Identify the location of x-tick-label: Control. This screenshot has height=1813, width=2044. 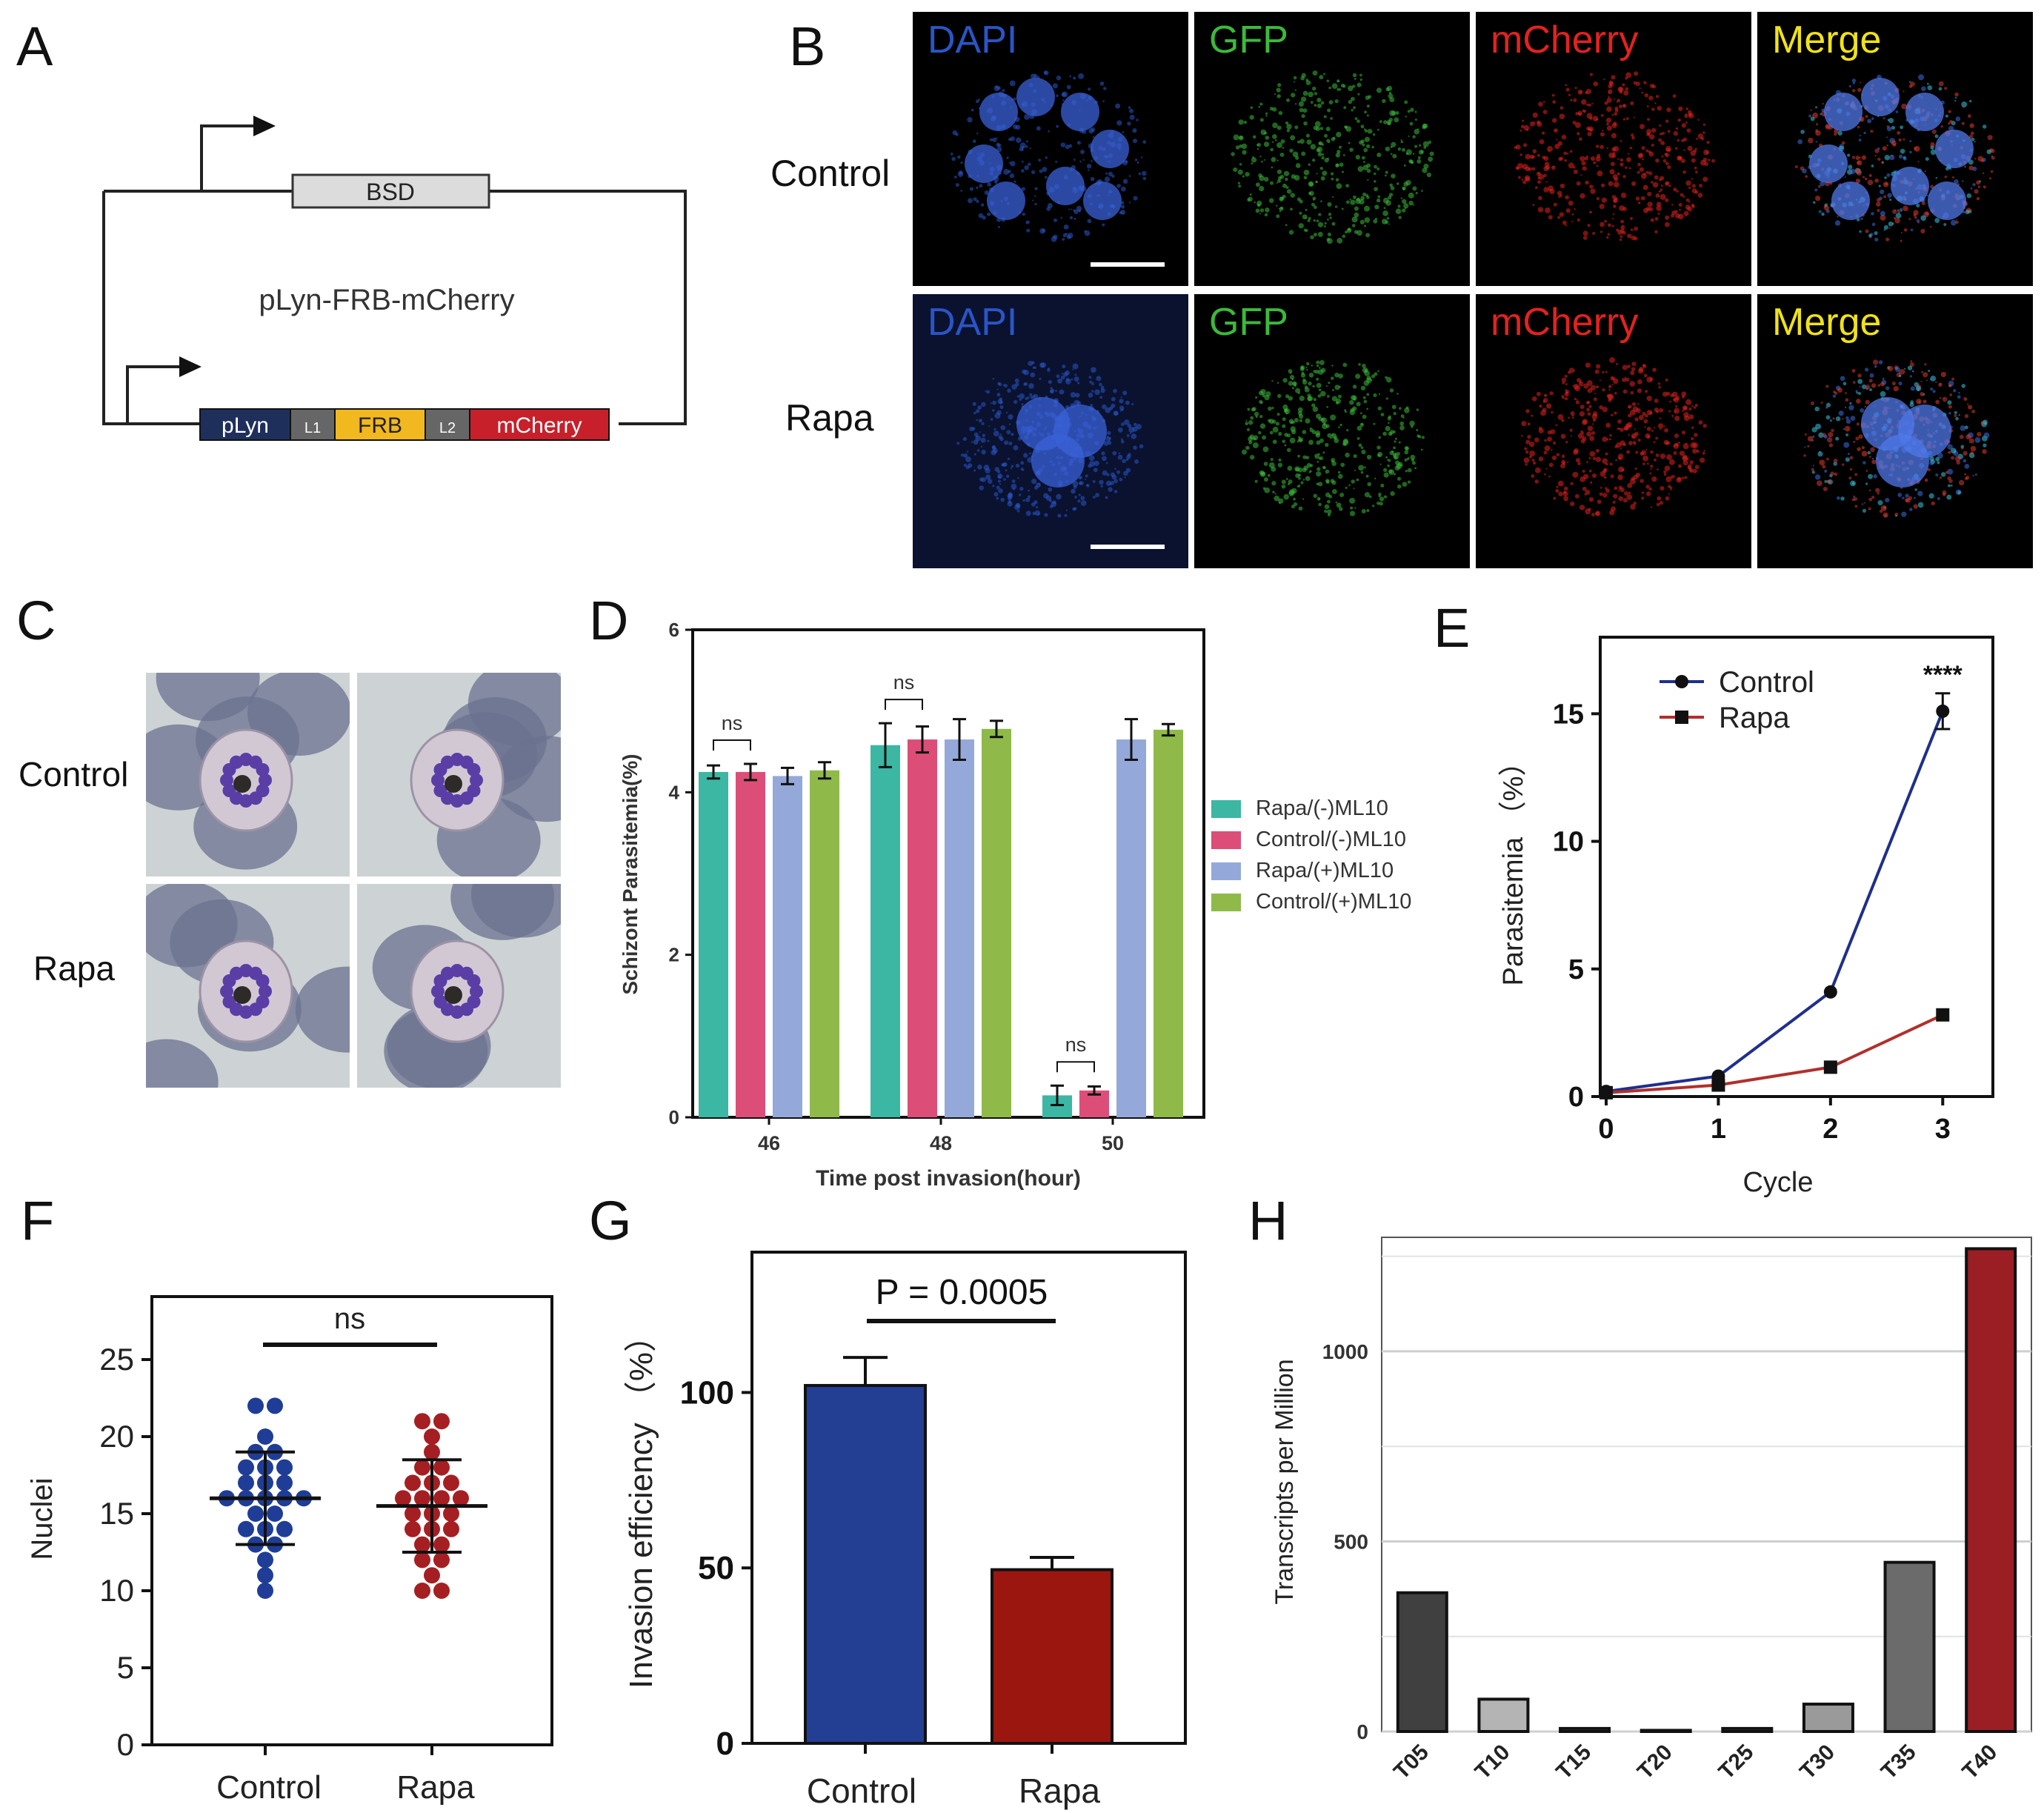
(269, 1787).